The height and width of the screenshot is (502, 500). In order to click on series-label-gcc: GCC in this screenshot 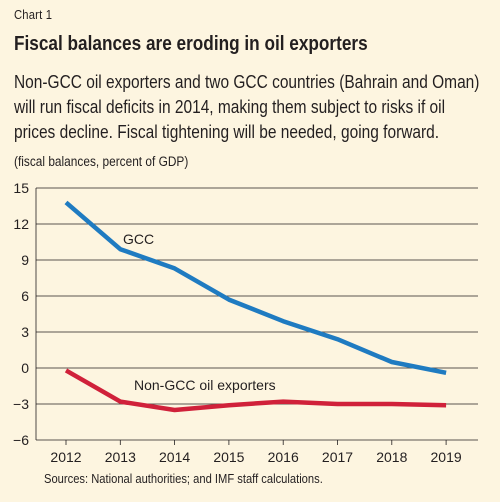, I will do `click(138, 239)`.